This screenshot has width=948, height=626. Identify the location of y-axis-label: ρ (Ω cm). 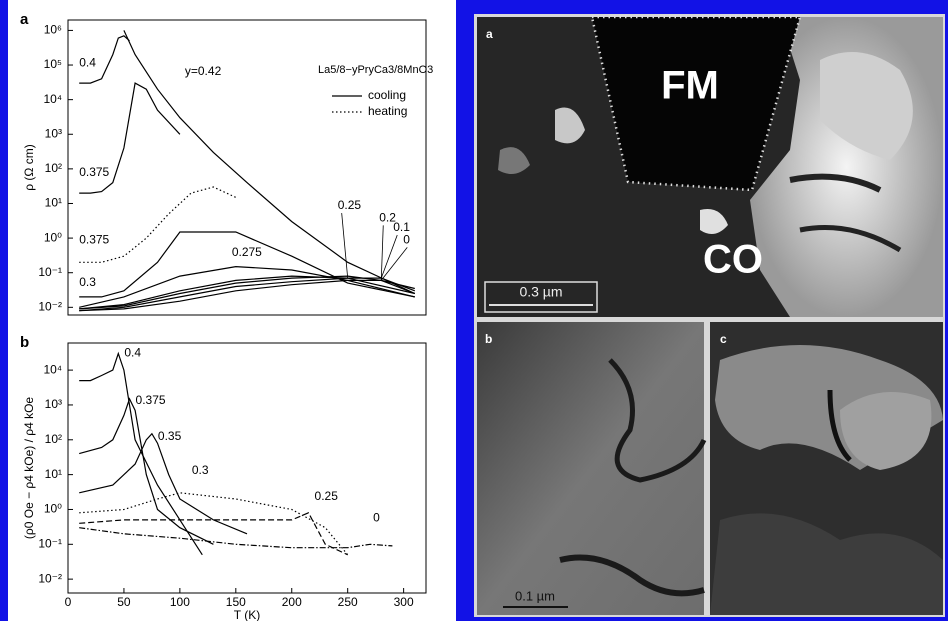
(29, 167).